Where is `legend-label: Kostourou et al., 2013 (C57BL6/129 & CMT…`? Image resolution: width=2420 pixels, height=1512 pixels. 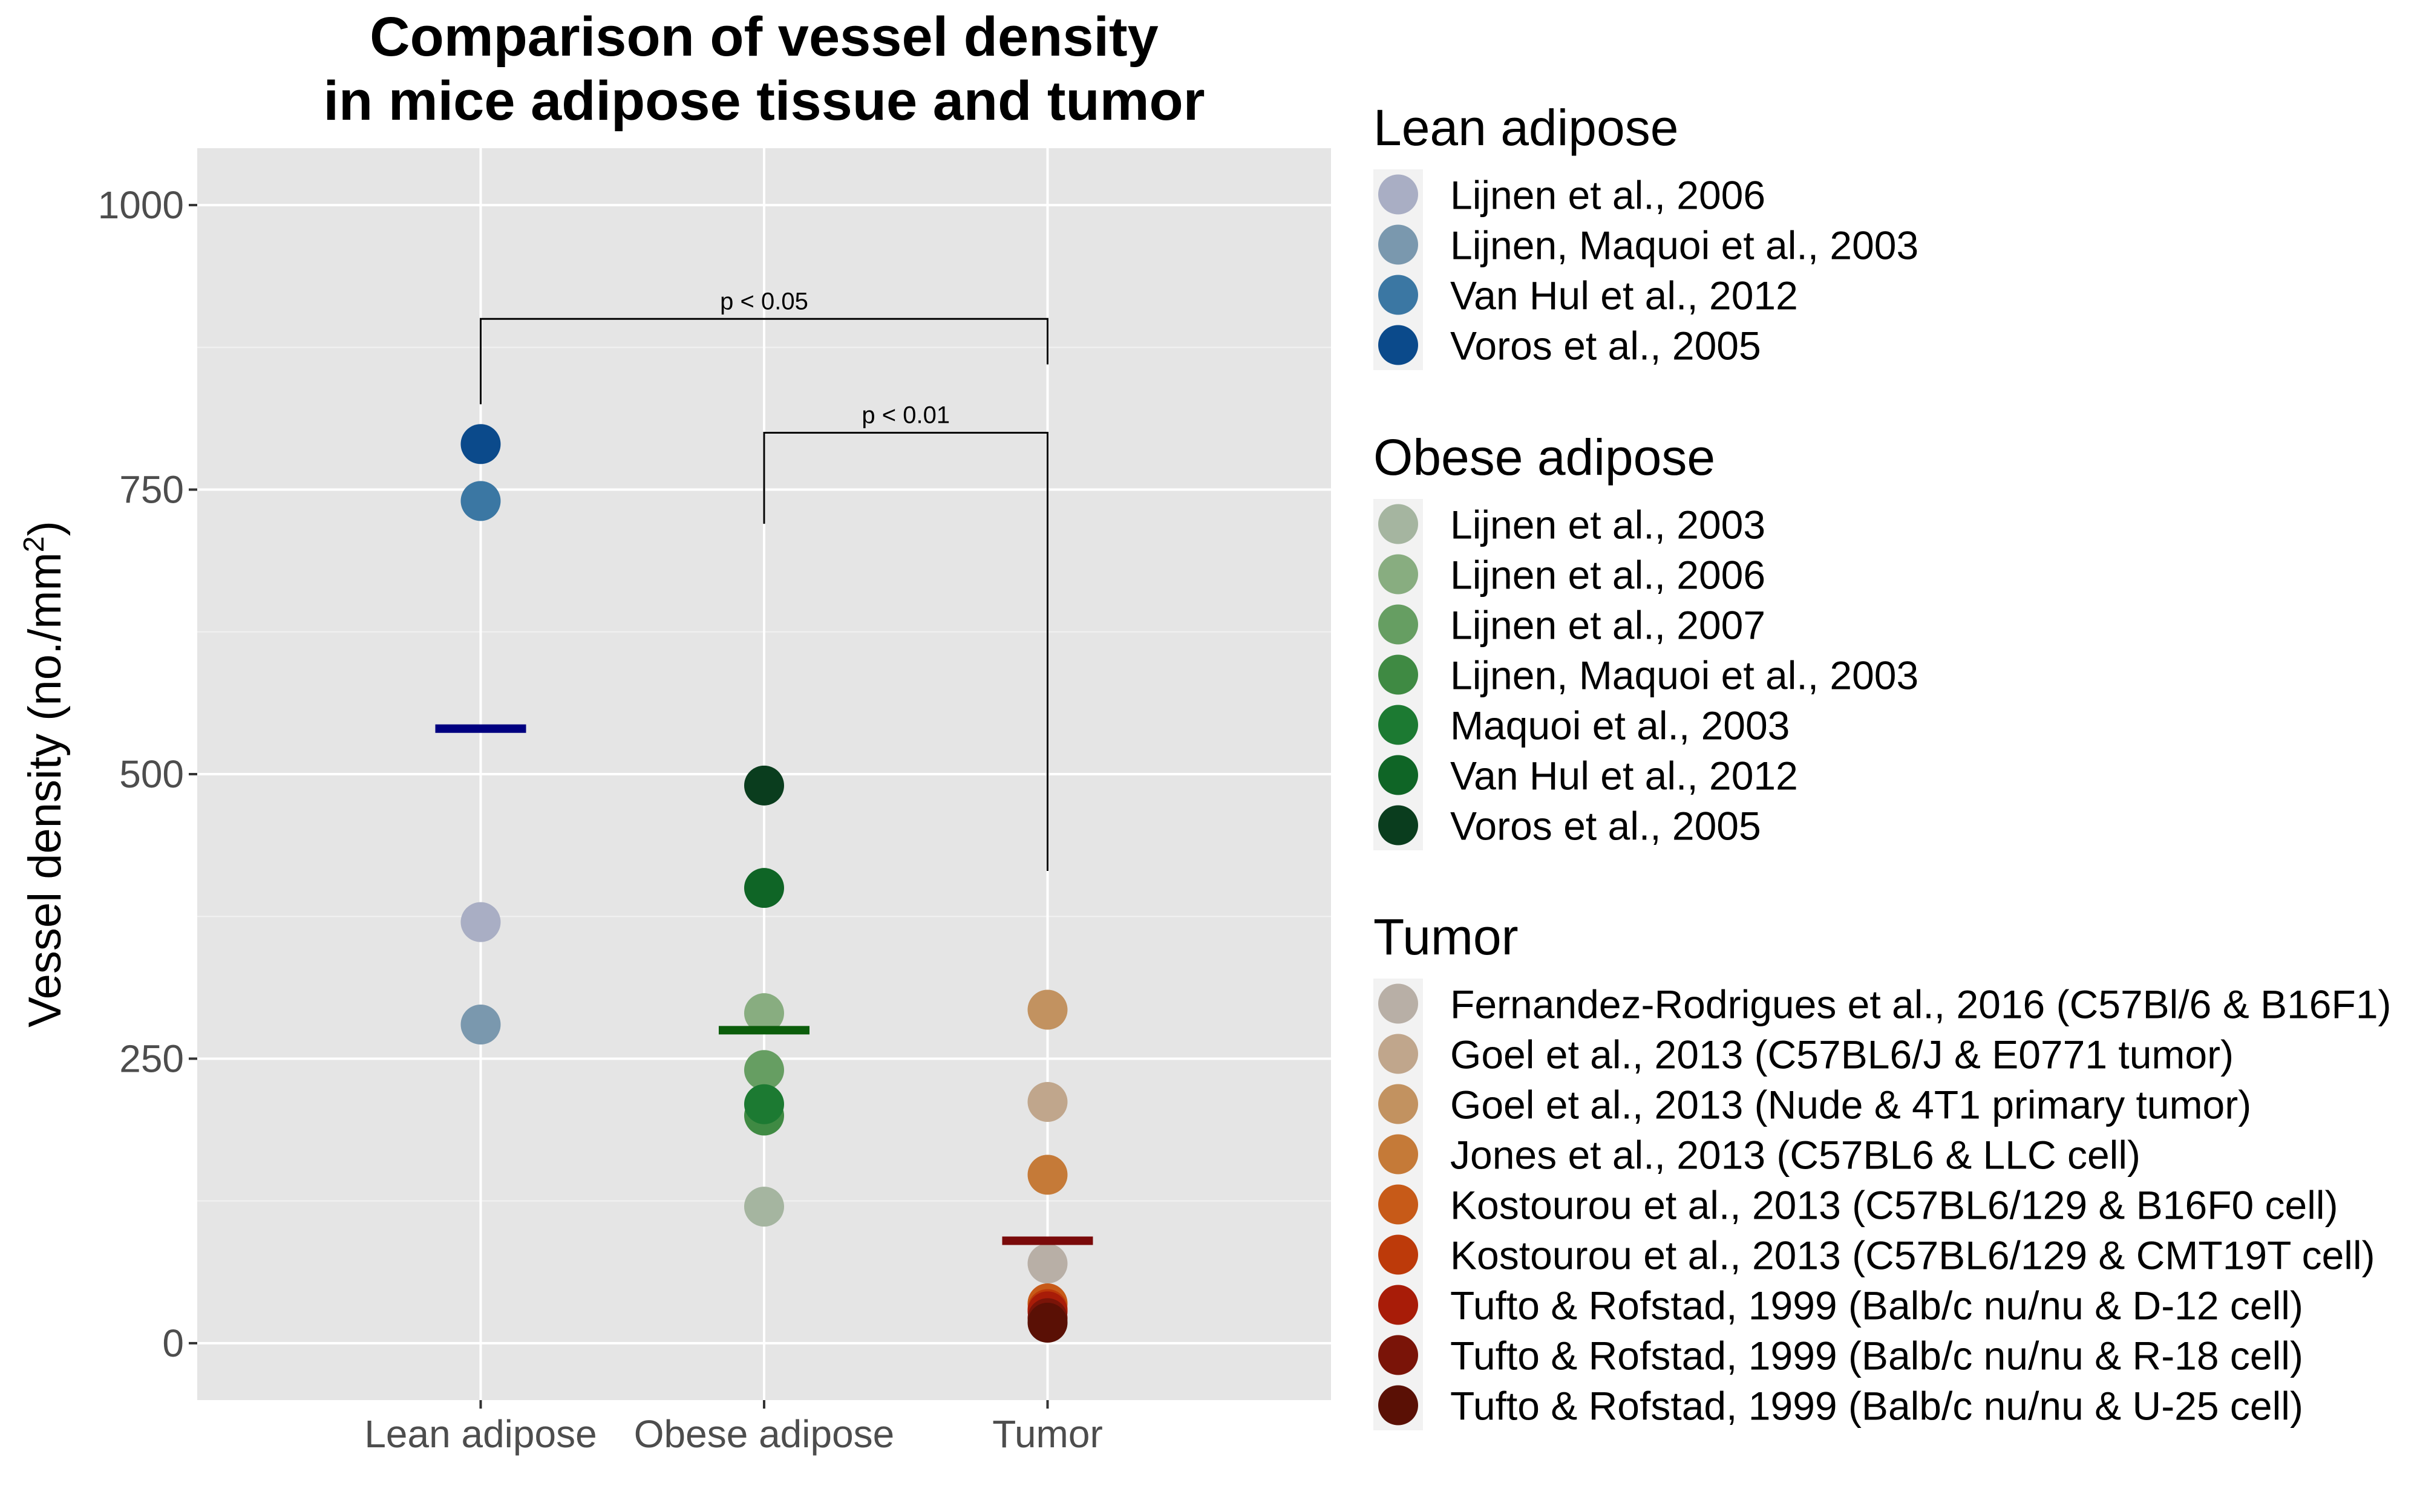
legend-label: Kostourou et al., 2013 (C57BL6/129 & CMT… is located at coordinates (1912, 1256).